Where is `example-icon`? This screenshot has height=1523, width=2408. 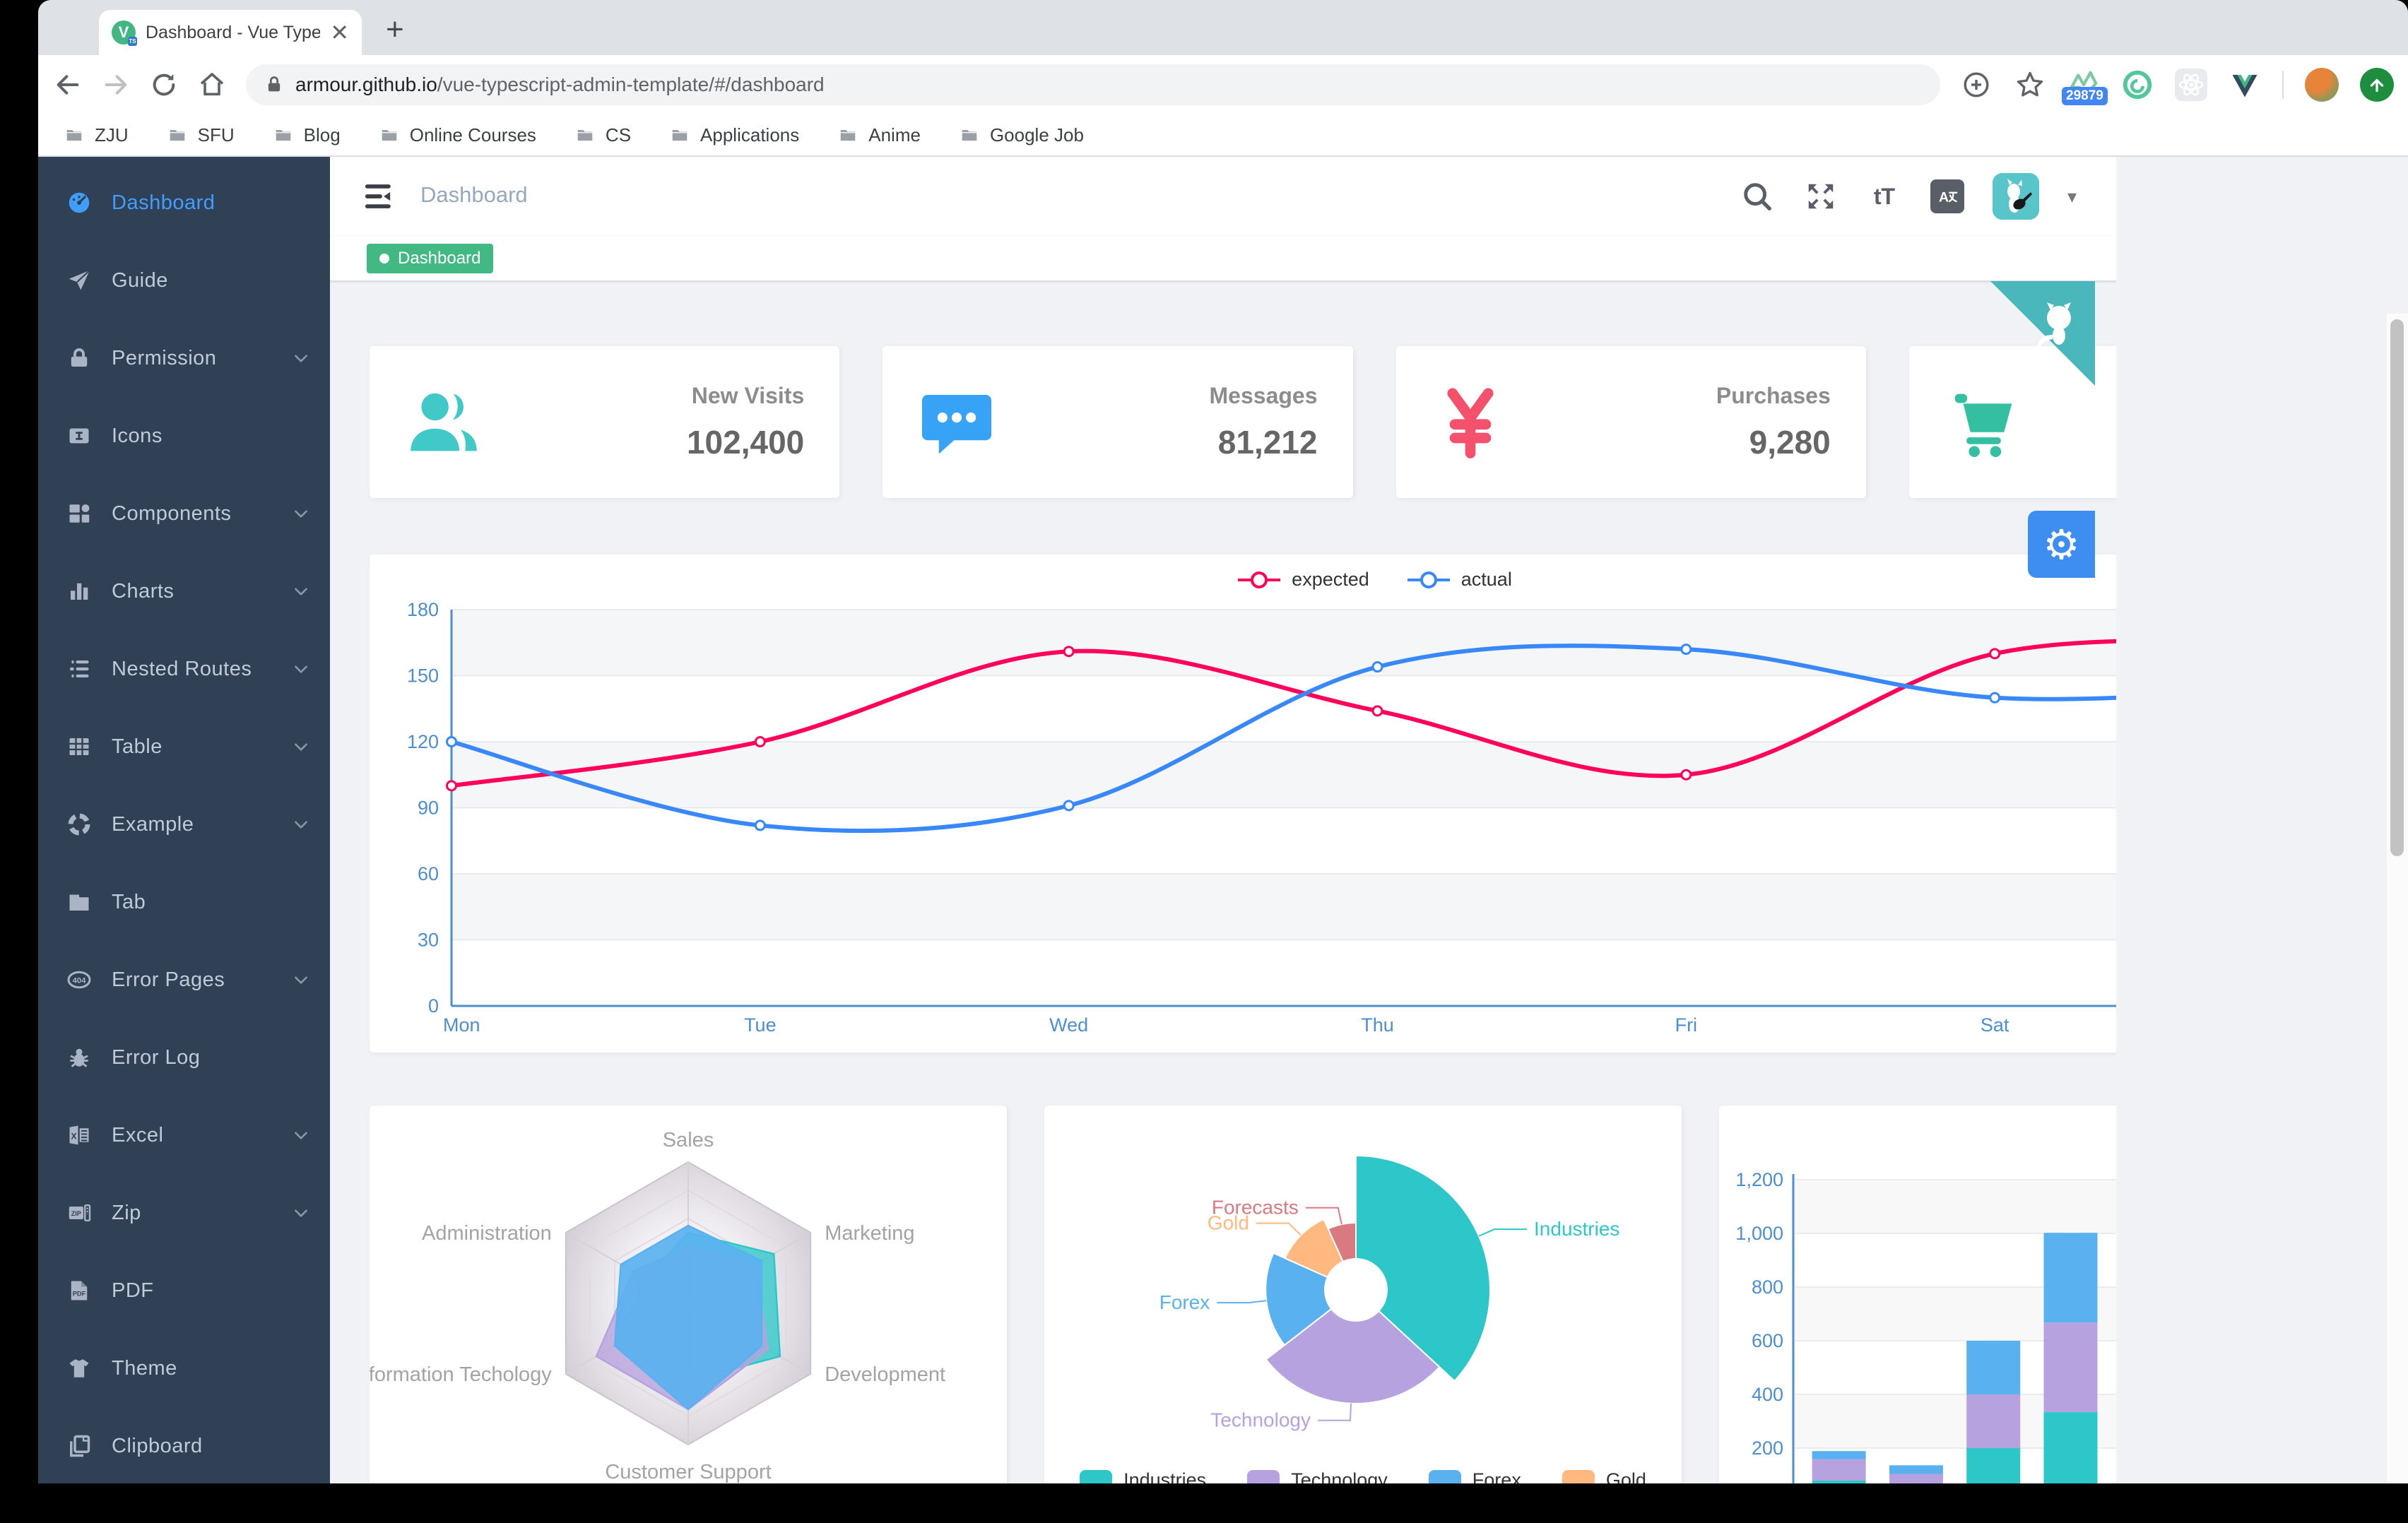 example-icon is located at coordinates (79, 824).